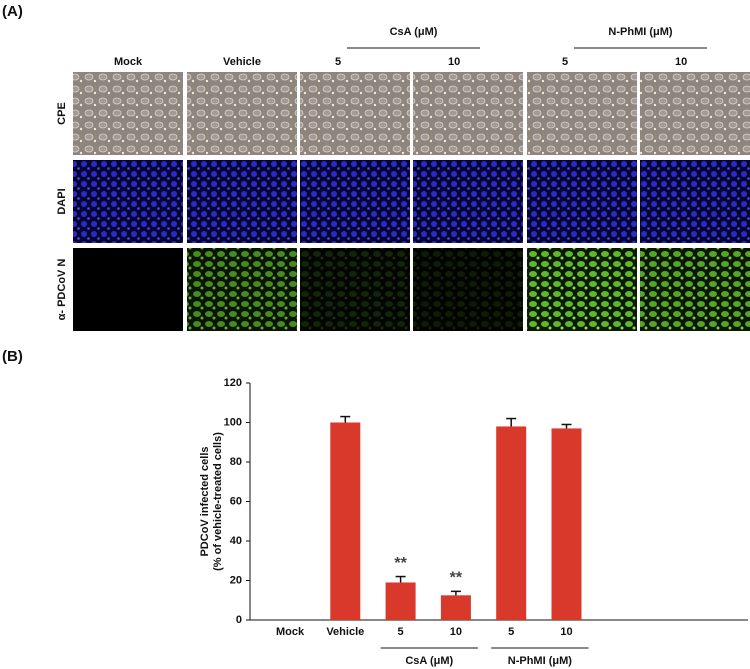 Image resolution: width=750 pixels, height=669 pixels. I want to click on column-label: Vehicle, so click(242, 62).